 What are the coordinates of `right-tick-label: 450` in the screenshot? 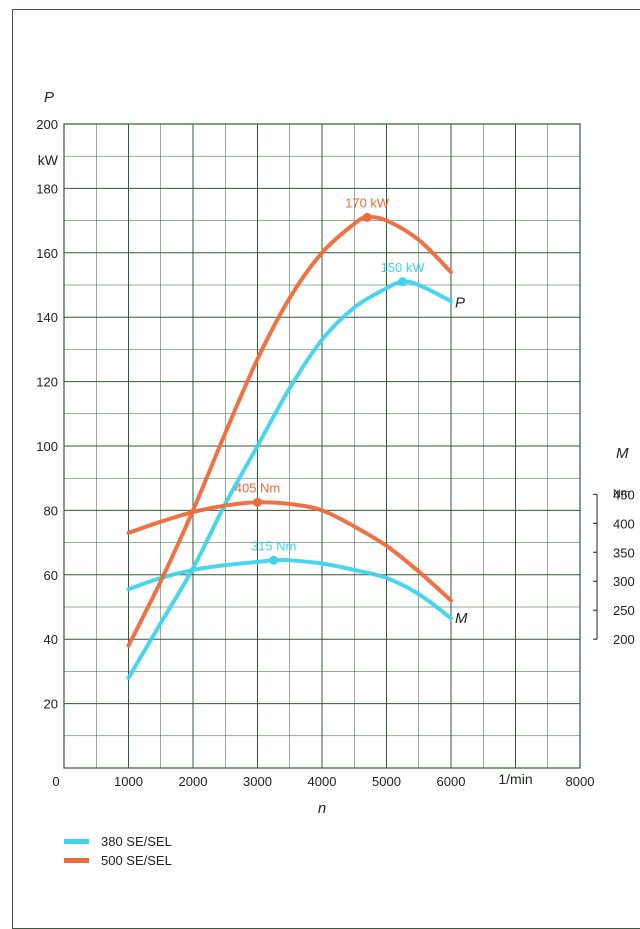 It's located at (624, 494).